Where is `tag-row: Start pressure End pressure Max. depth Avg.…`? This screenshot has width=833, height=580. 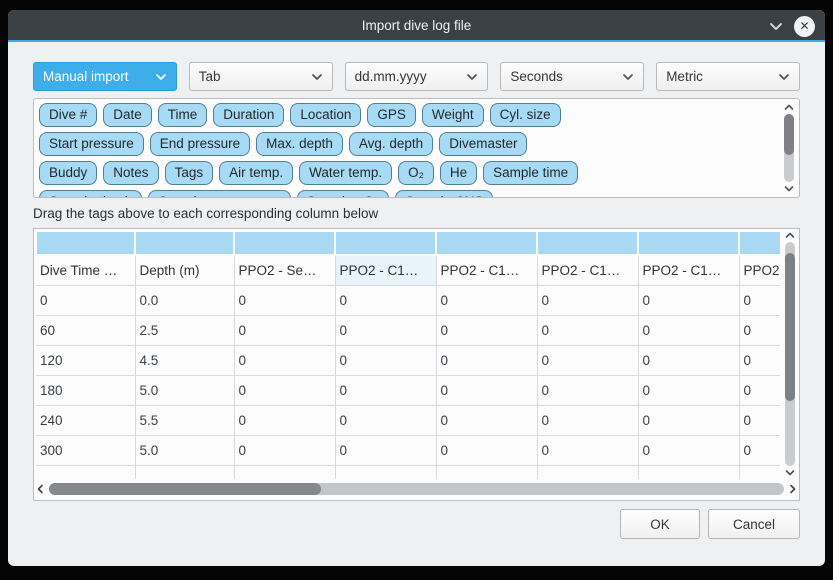
tag-row: Start pressure End pressure Max. depth Avg.… is located at coordinates (408, 144).